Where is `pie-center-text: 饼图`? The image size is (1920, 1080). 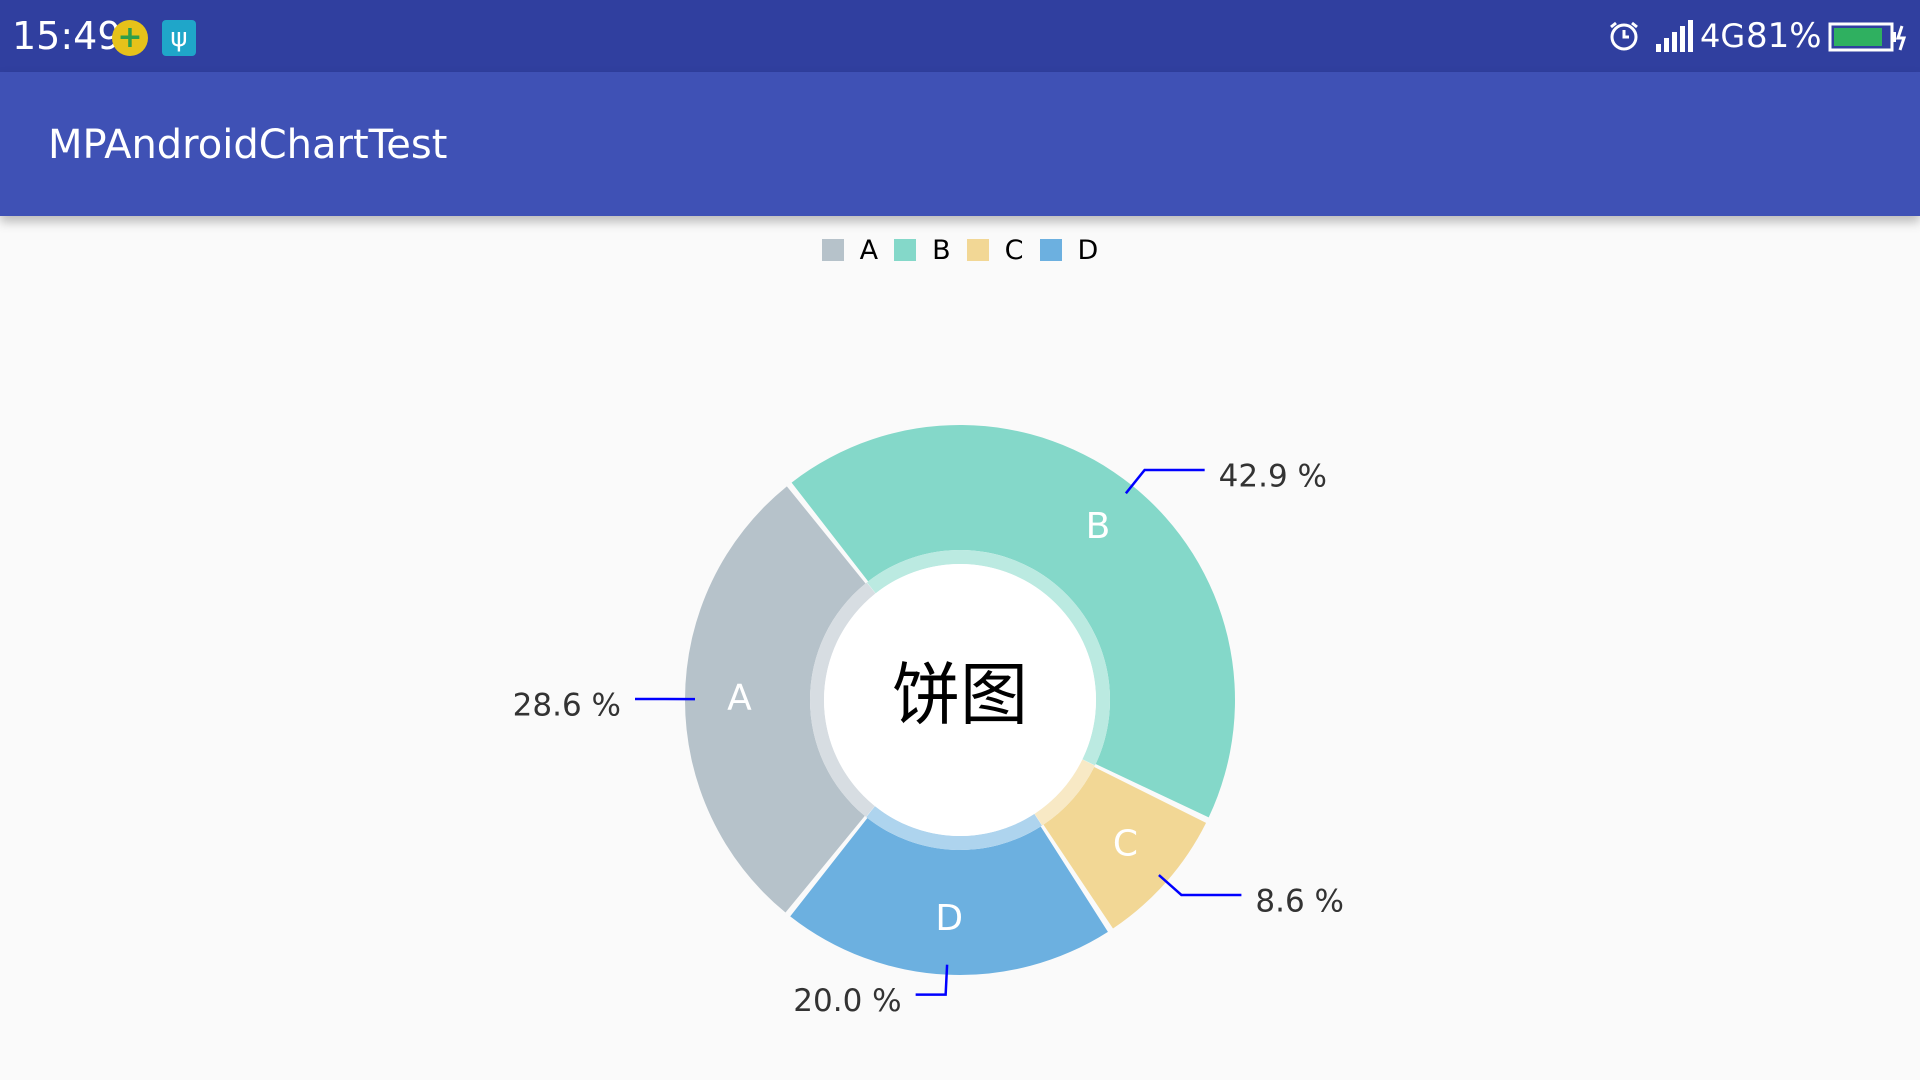
pie-center-text: 饼图 is located at coordinates (960, 696).